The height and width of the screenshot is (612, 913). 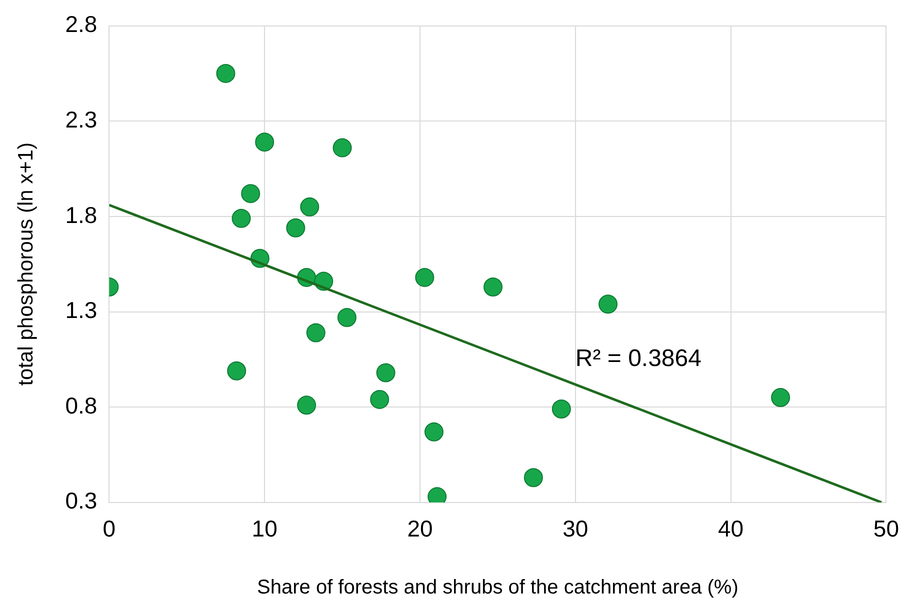 What do you see at coordinates (886, 529) in the screenshot?
I see `x-tick-label: 50` at bounding box center [886, 529].